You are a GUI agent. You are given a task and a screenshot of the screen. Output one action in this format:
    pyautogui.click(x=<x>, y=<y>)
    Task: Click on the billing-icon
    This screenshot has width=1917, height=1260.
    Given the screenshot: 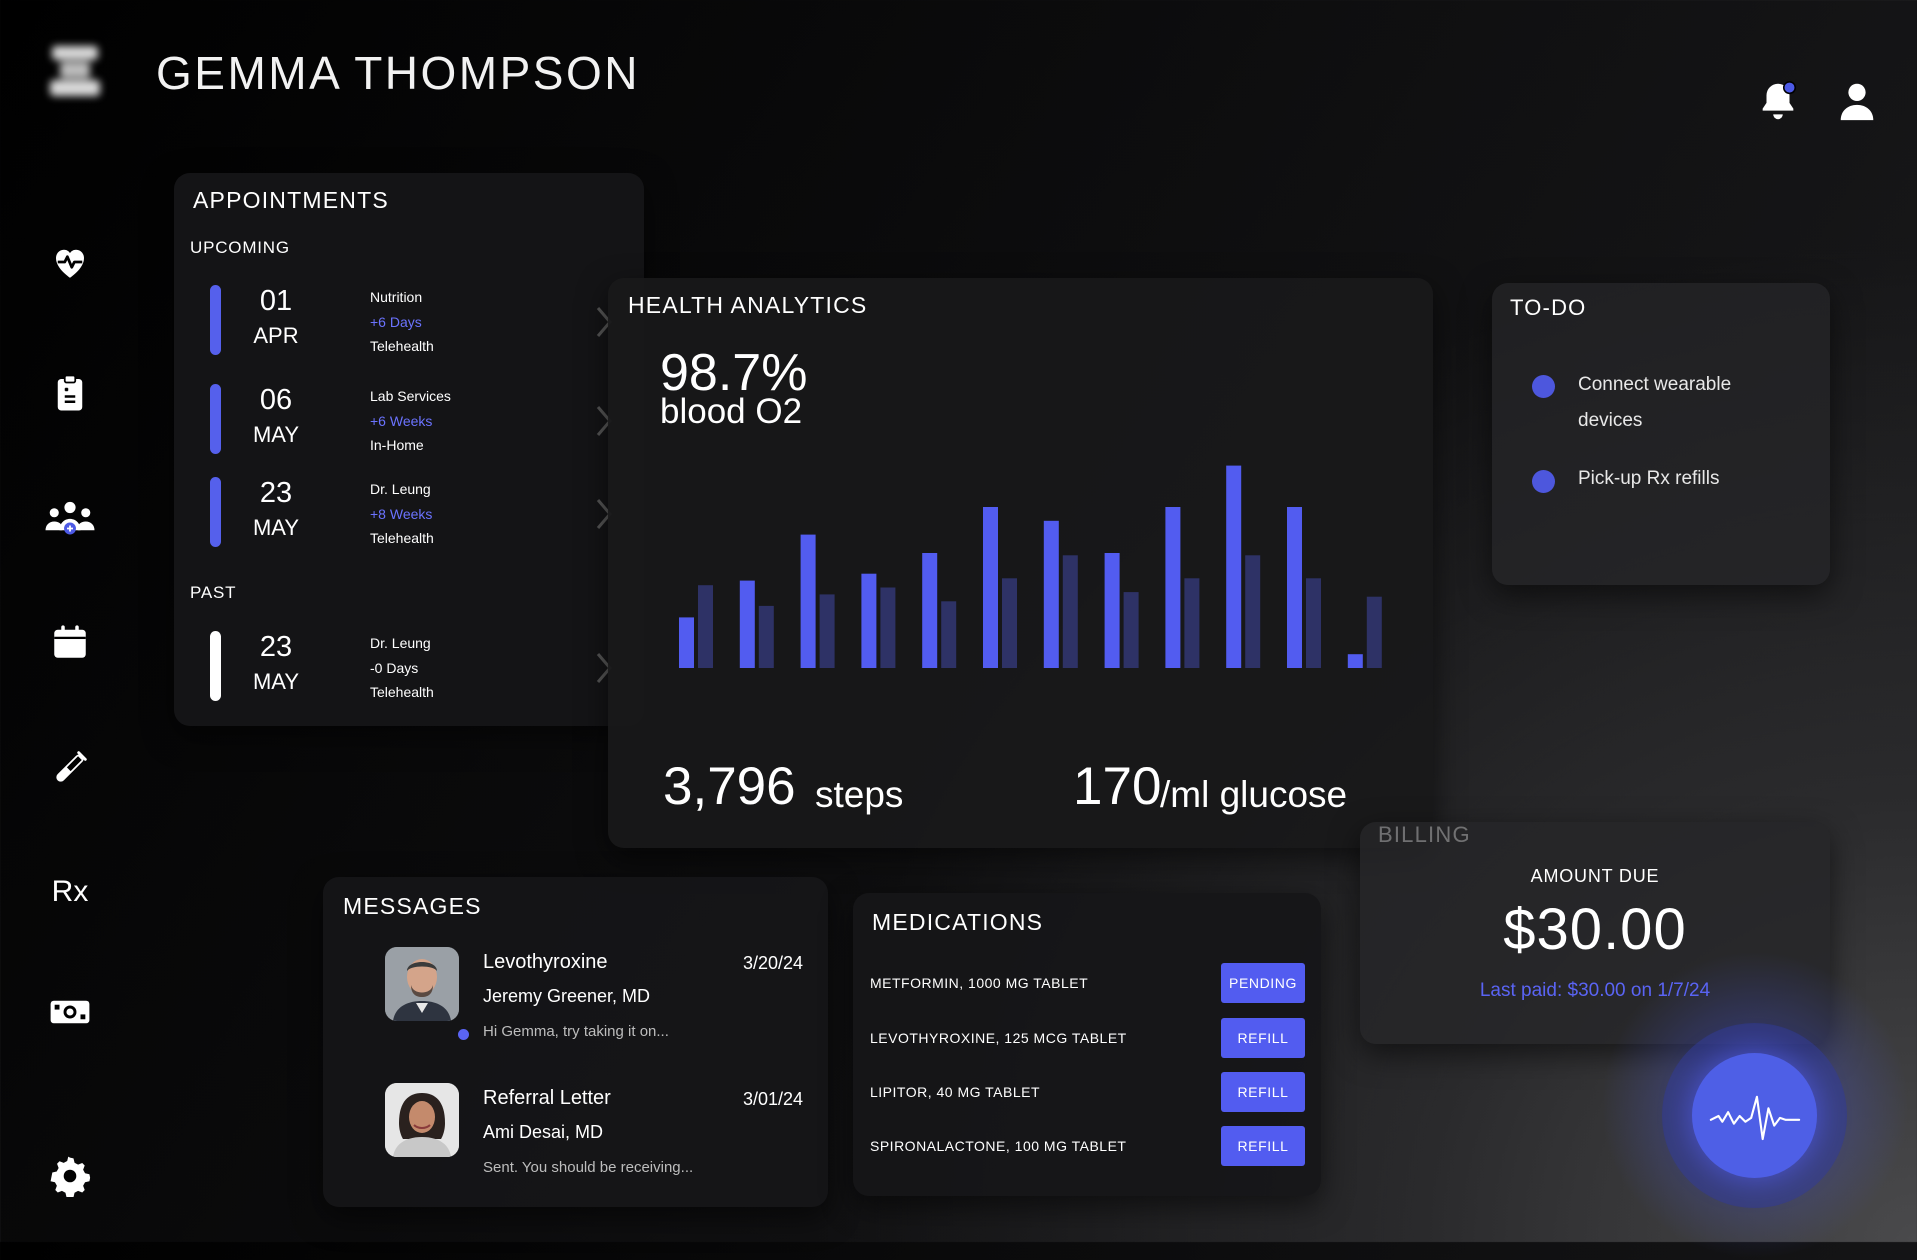 What is the action you would take?
    pyautogui.click(x=70, y=1012)
    